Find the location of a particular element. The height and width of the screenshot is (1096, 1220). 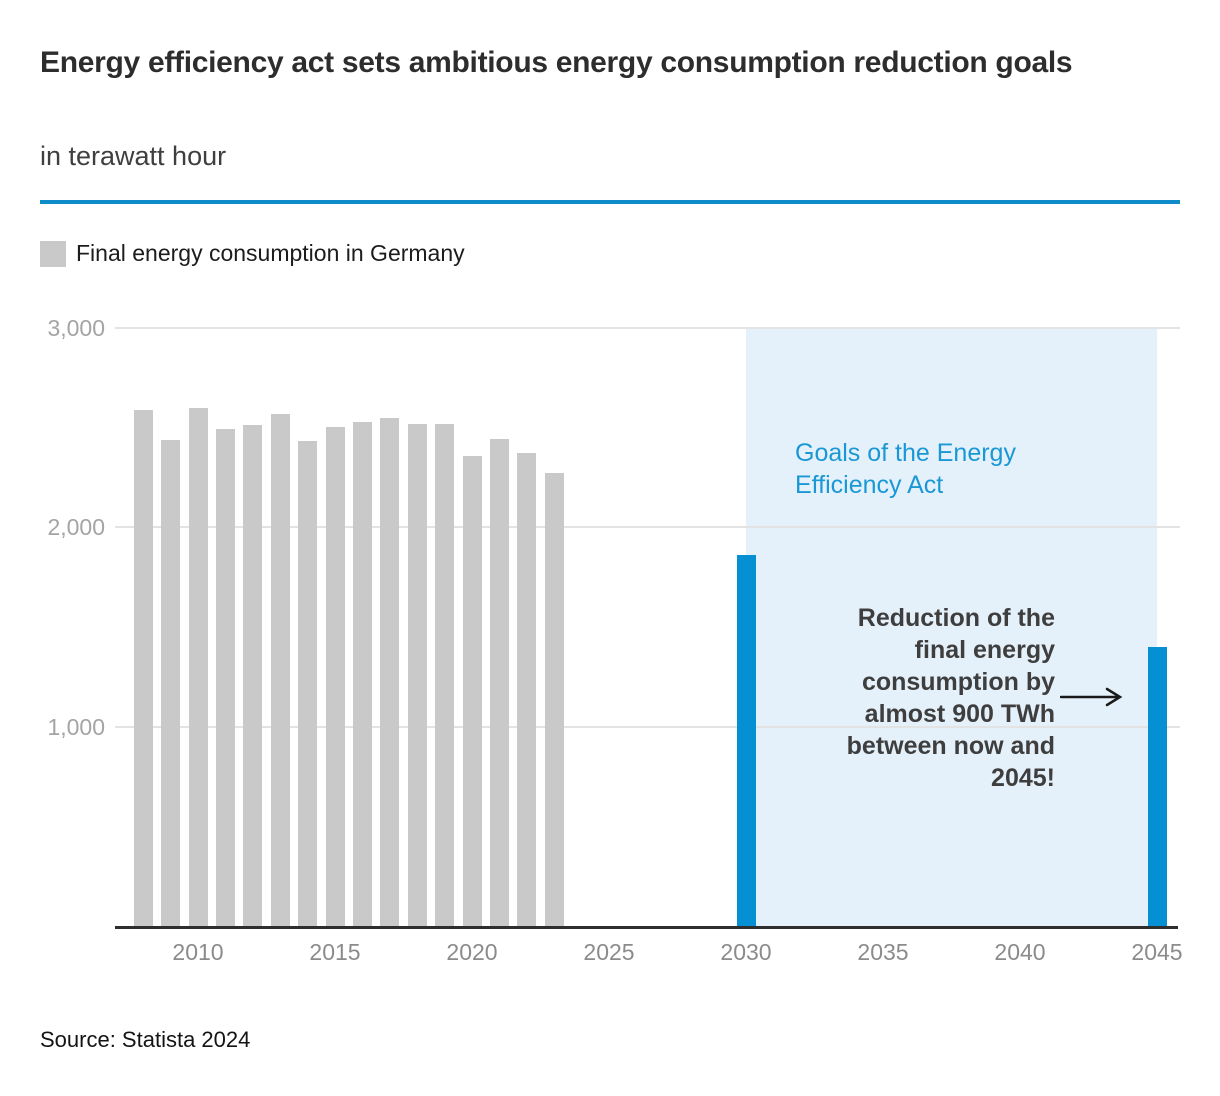

bar-2020 is located at coordinates (472, 691).